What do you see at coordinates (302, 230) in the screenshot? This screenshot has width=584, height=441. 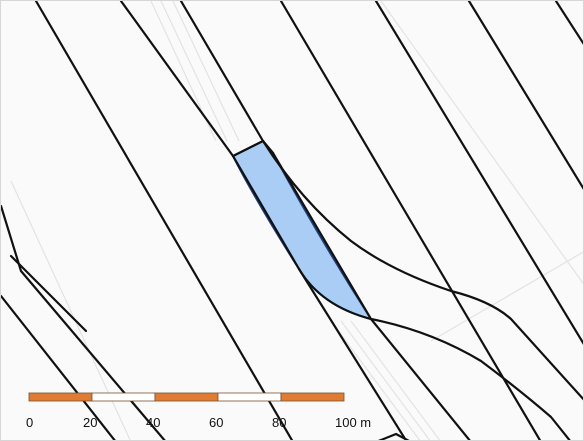 I see `highlighted-parcel` at bounding box center [302, 230].